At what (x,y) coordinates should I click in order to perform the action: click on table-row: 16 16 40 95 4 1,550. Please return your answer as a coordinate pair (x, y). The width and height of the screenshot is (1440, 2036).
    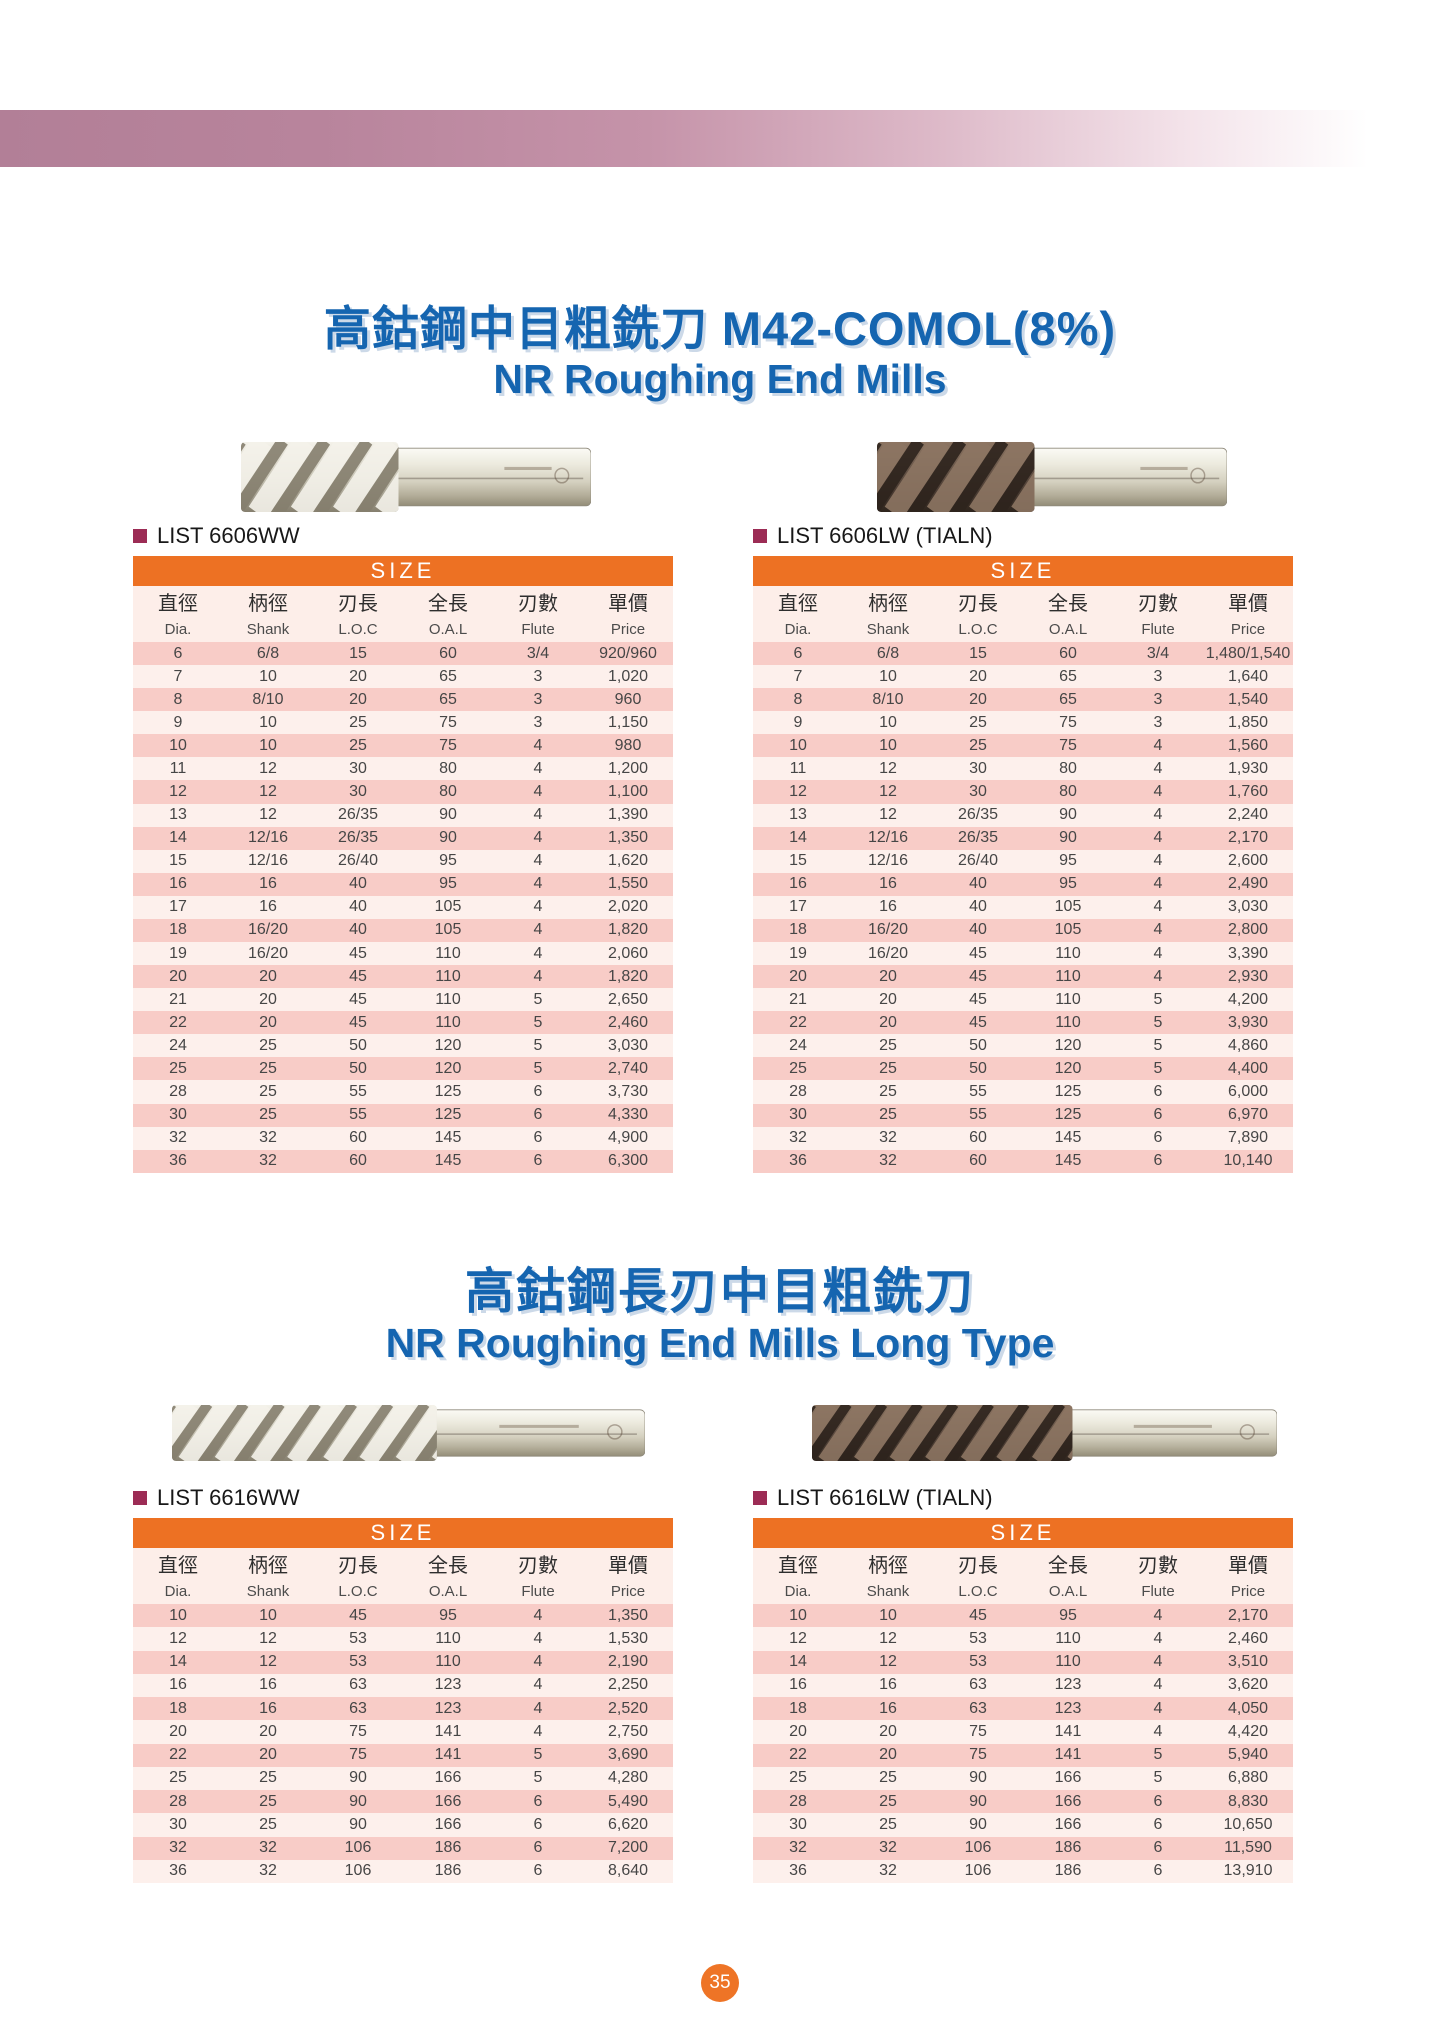
    Looking at the image, I should click on (403, 884).